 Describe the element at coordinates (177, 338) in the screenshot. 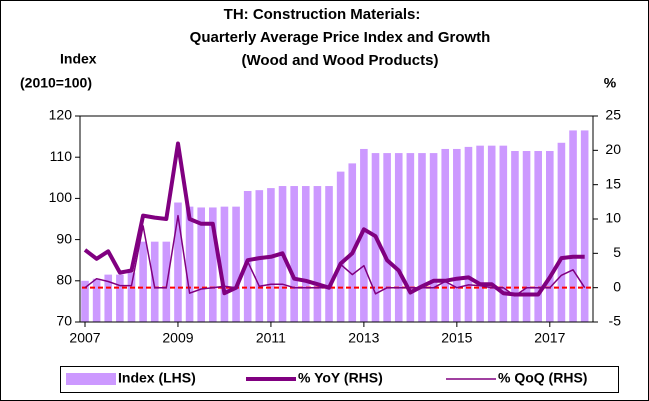

I see `x-tick-label: 2009` at that location.